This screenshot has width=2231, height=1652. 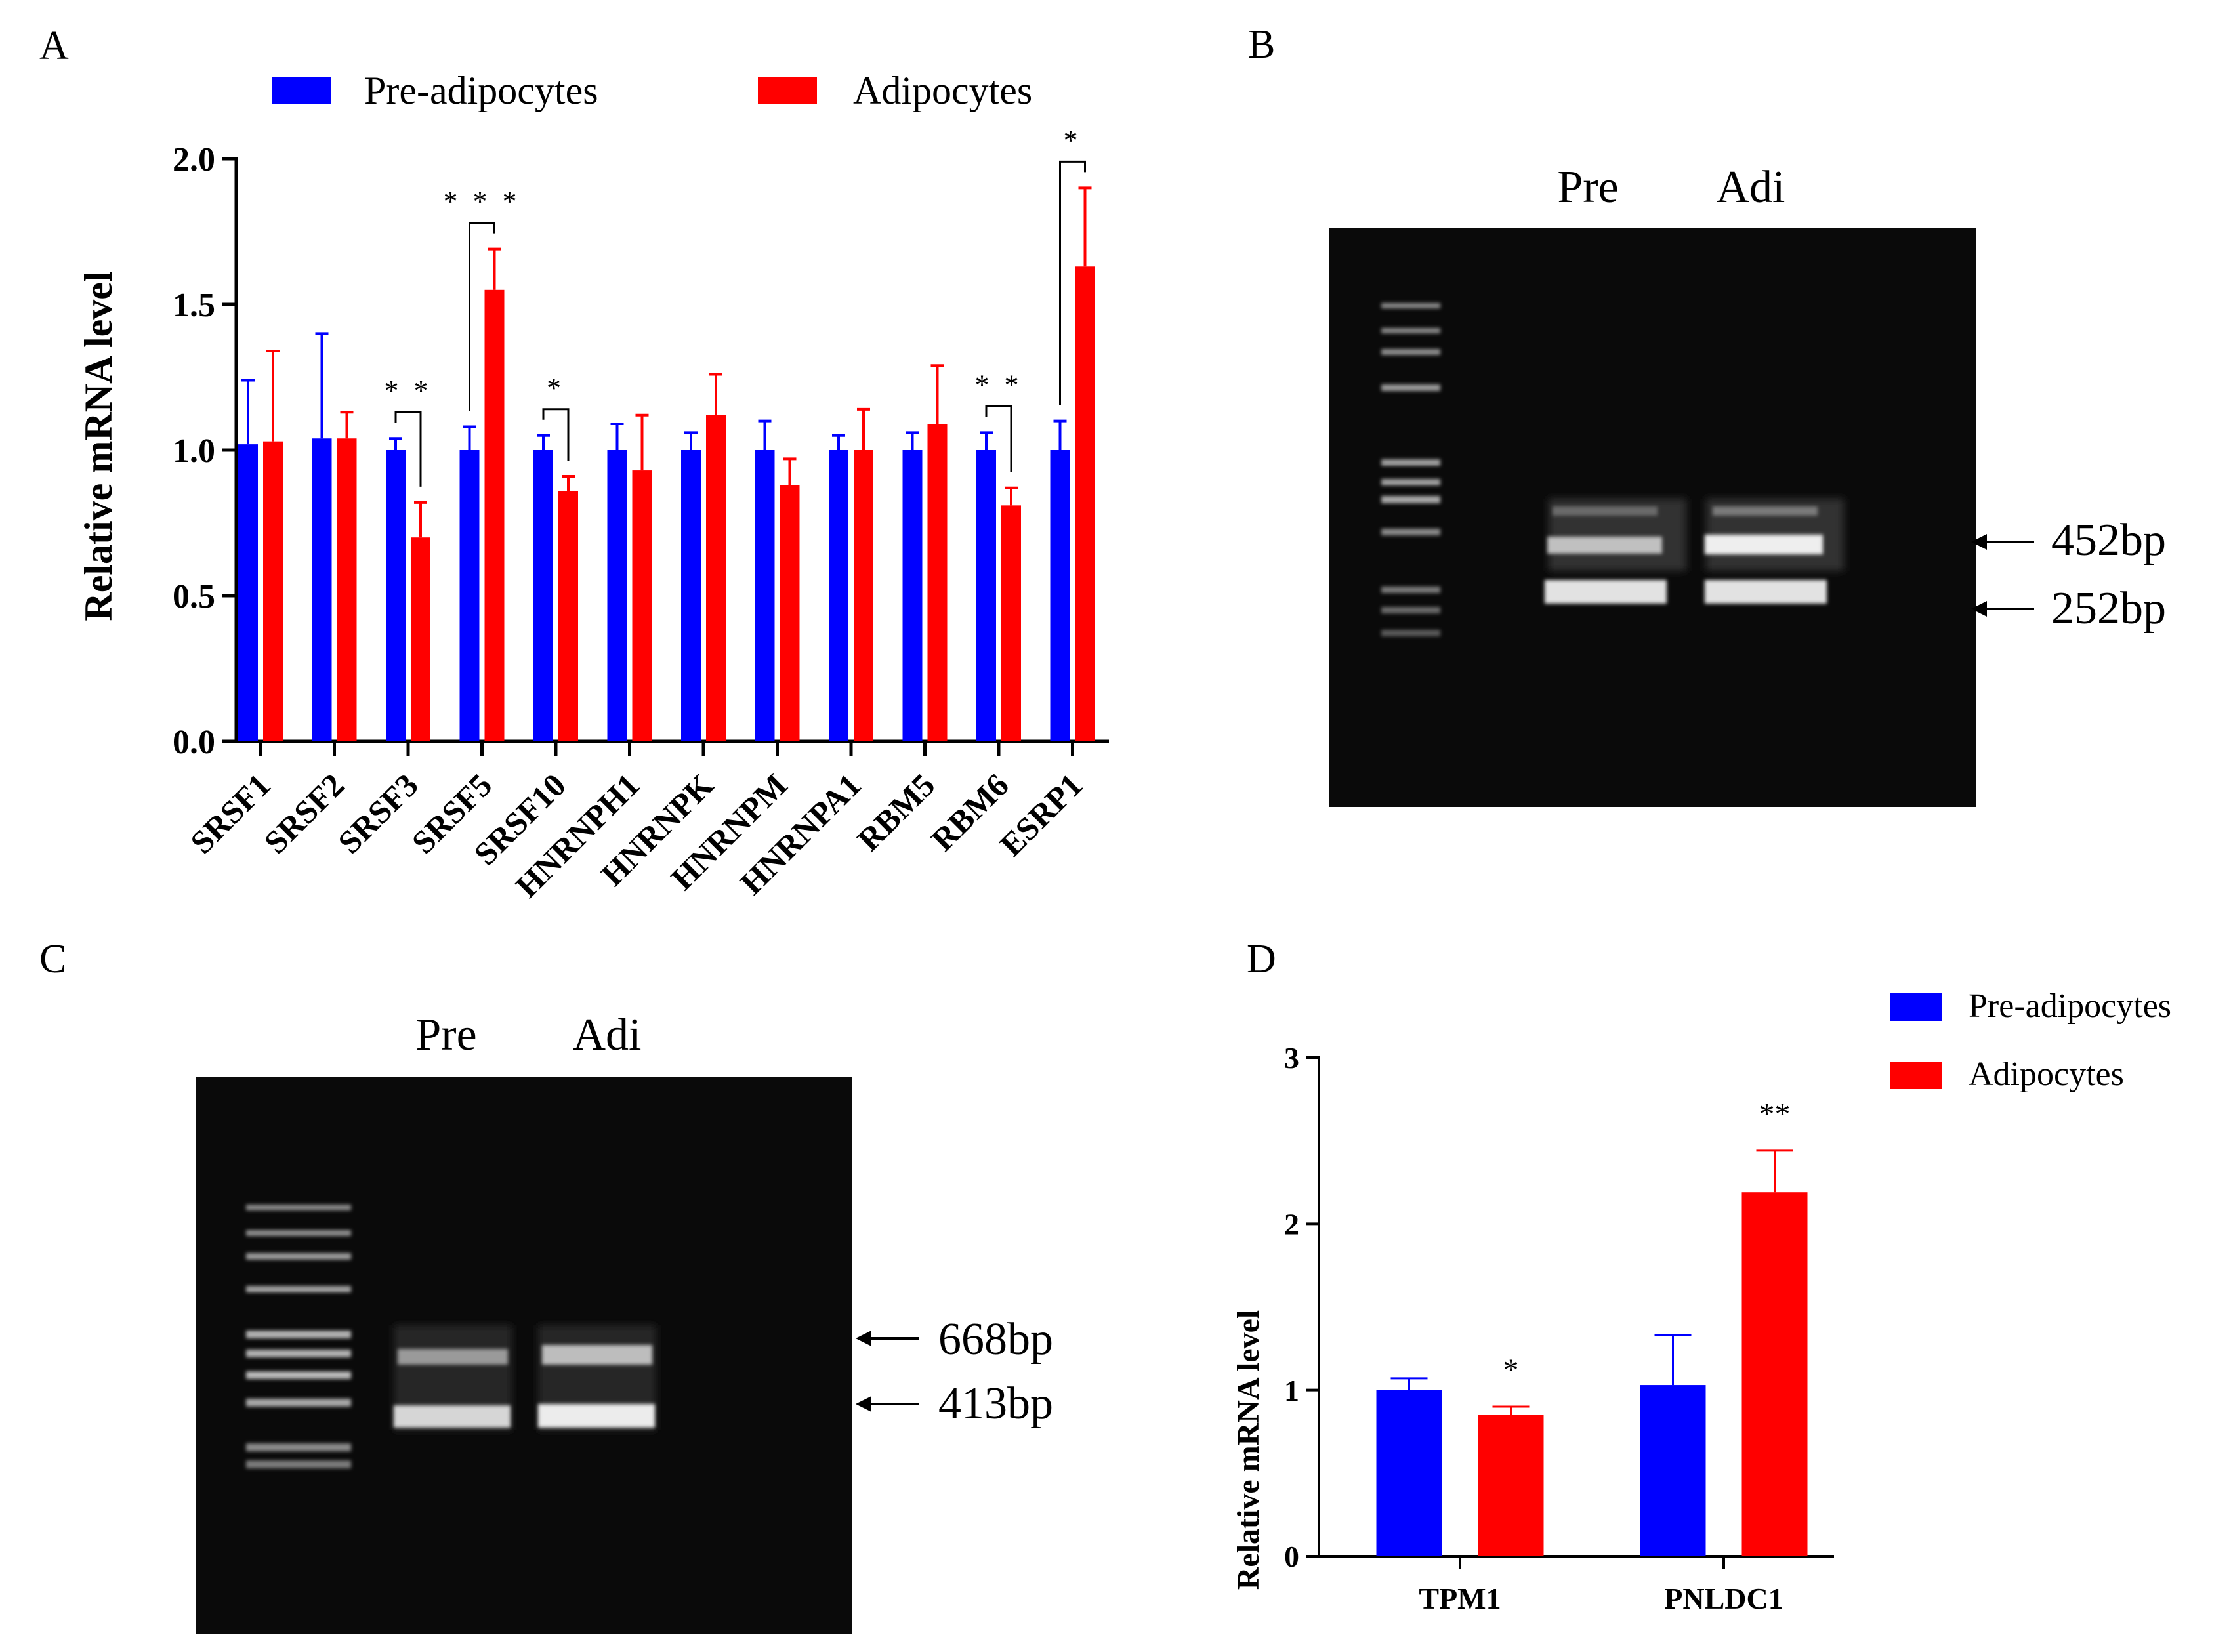 I want to click on marker-252: 252bp, so click(x=2068, y=609).